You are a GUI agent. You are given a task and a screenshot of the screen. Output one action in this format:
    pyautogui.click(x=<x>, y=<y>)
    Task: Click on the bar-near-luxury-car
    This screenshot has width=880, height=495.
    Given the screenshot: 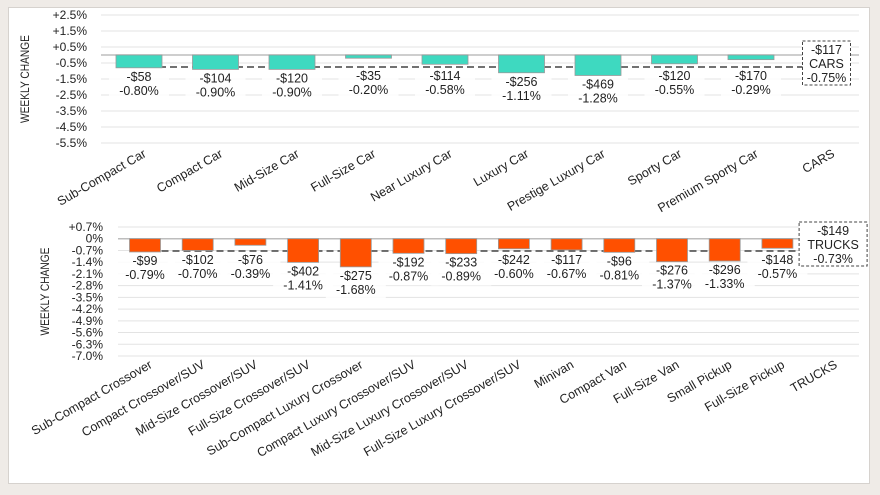 What is the action you would take?
    pyautogui.click(x=445, y=59)
    